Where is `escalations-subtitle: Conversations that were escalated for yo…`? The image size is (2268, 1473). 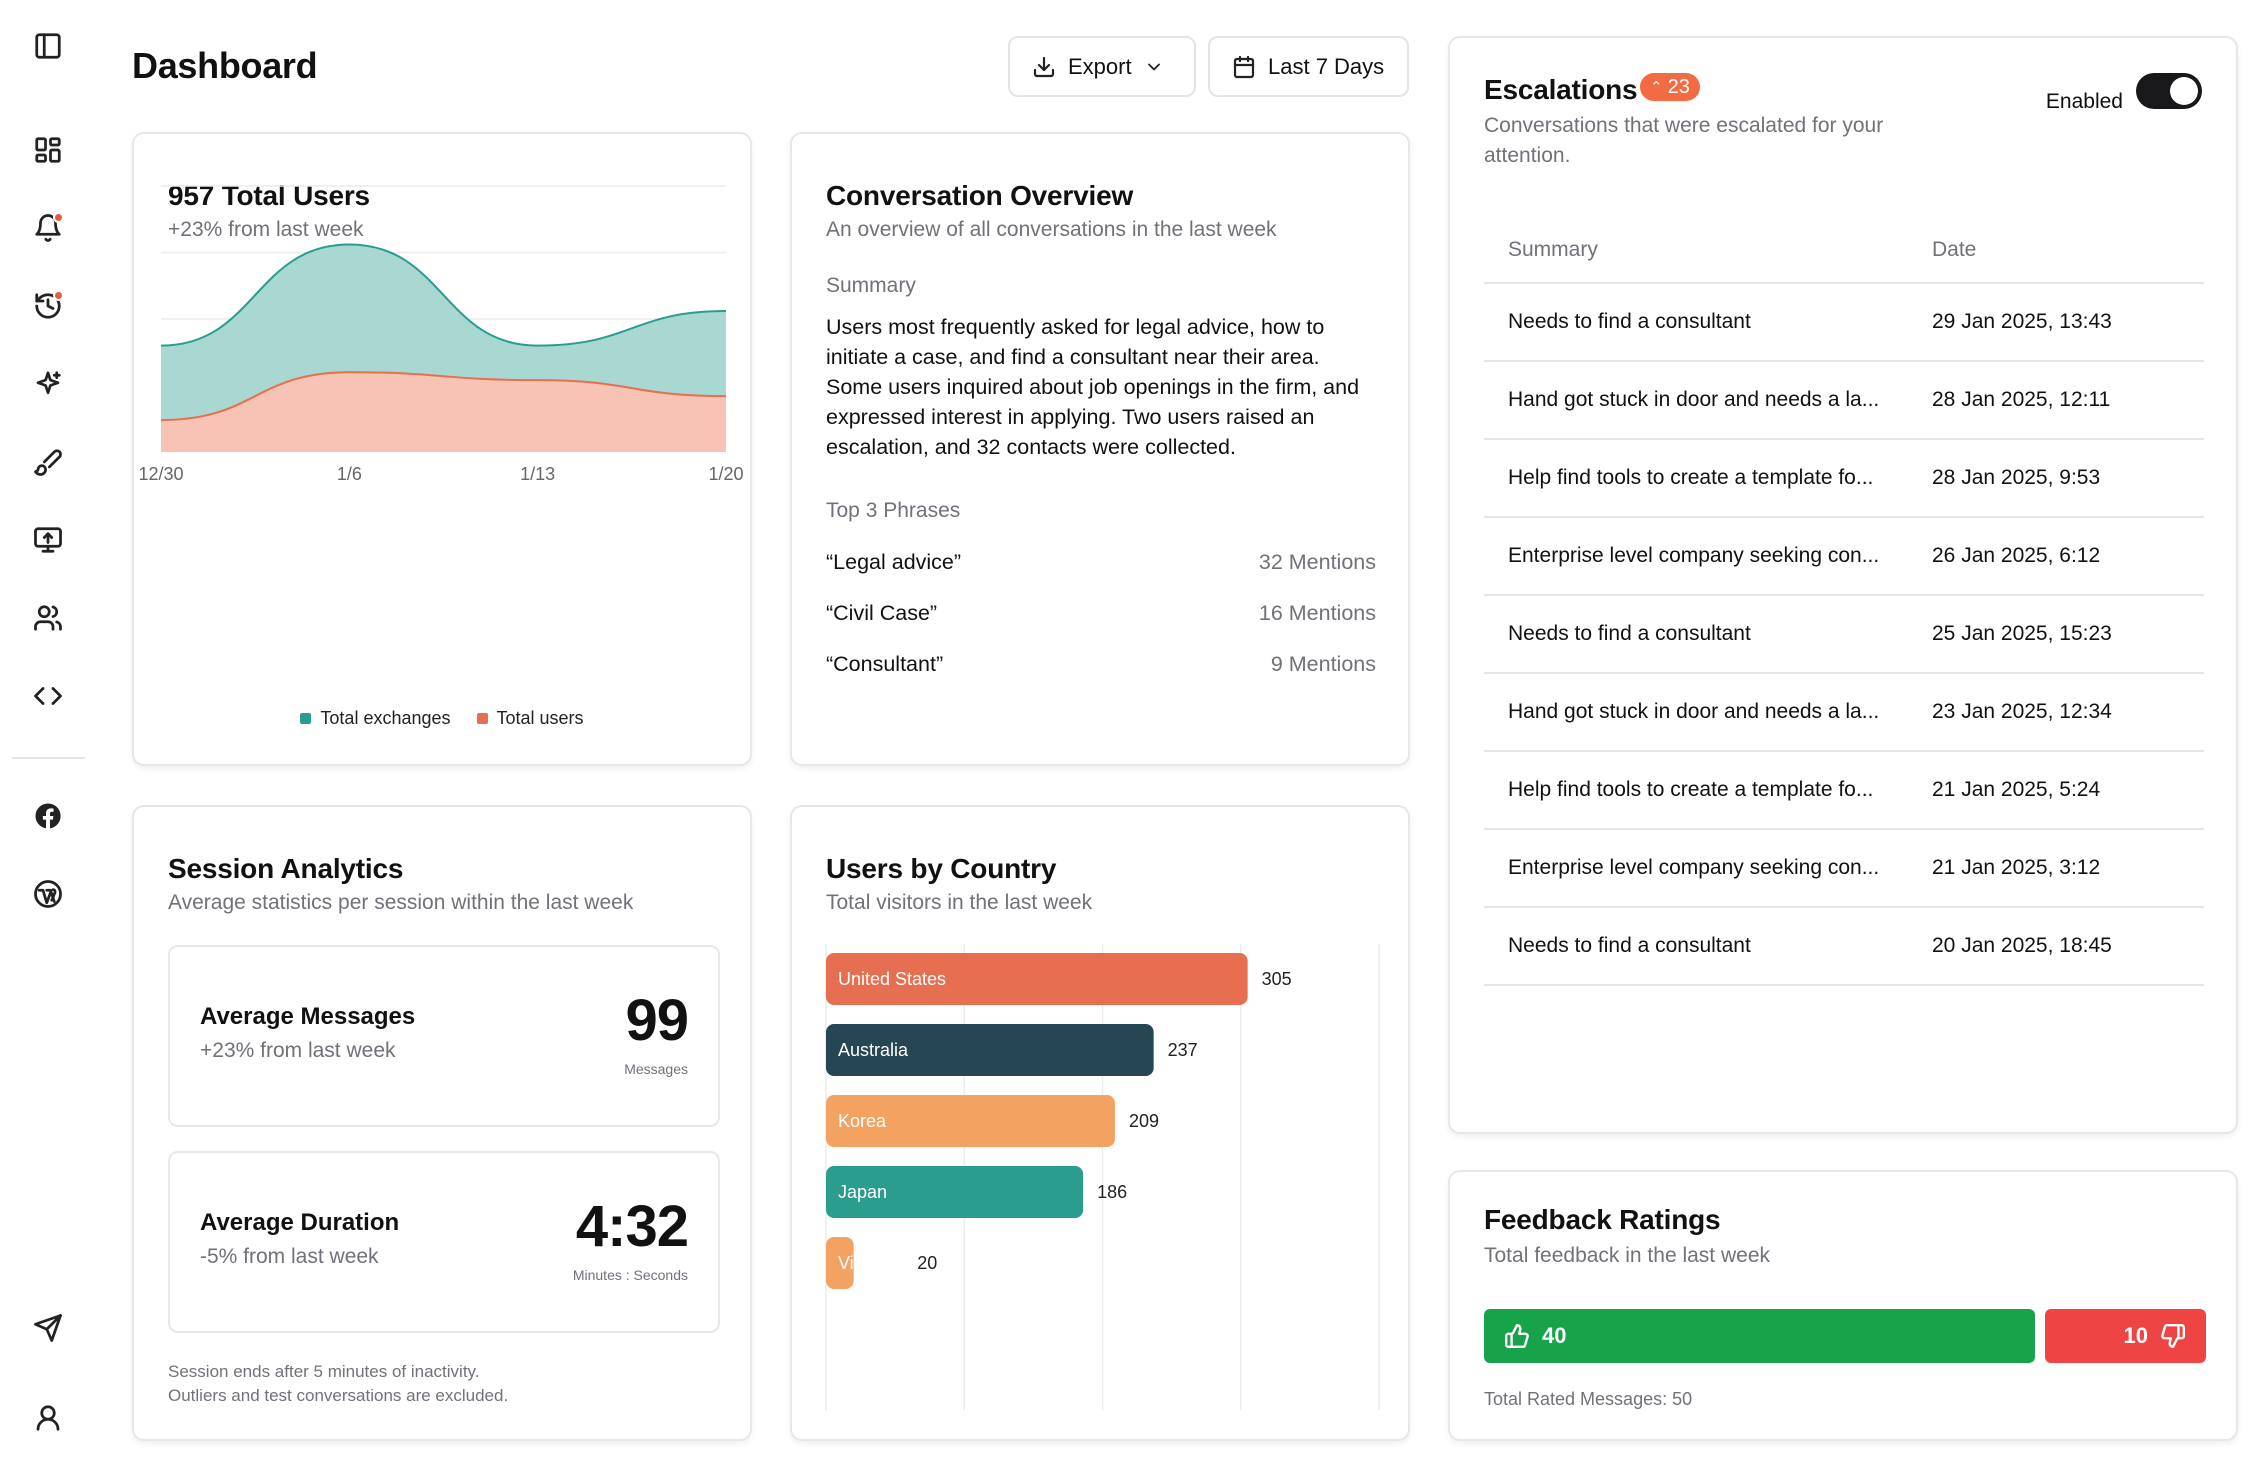
escalations-subtitle: Conversations that were escalated for yo… is located at coordinates (1684, 140).